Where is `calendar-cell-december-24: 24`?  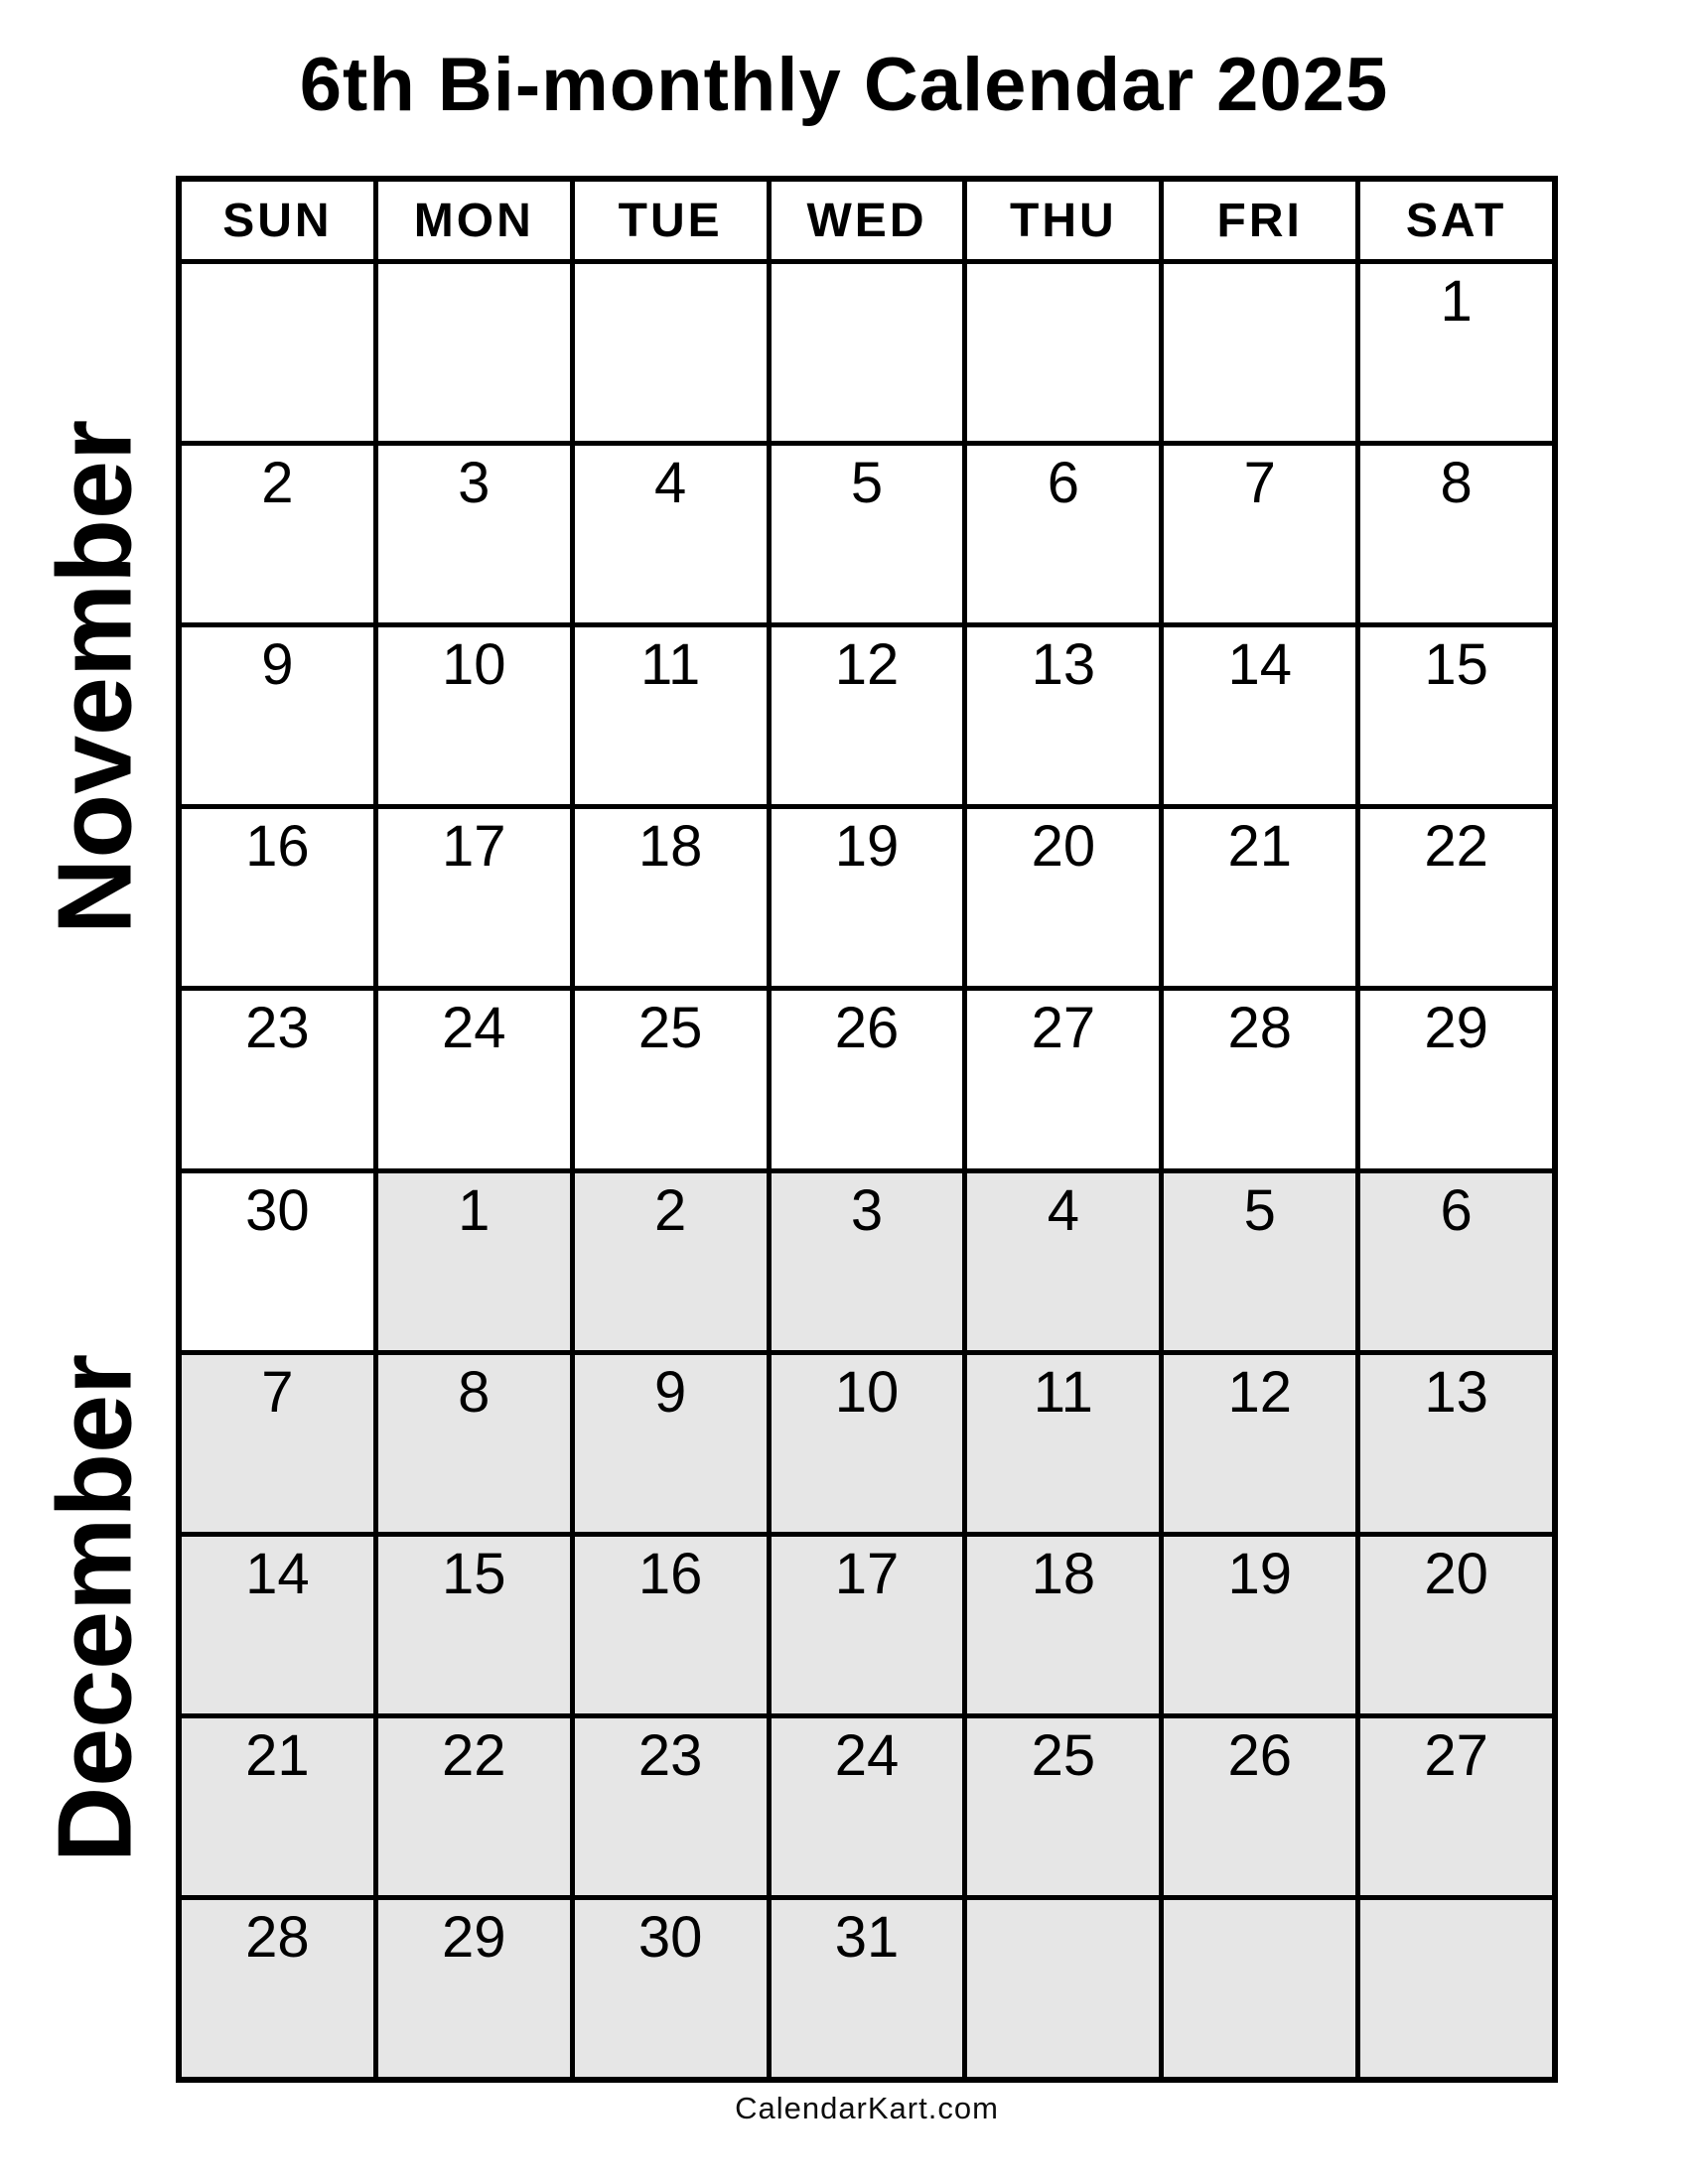
calendar-cell-december-24: 24 is located at coordinates (867, 1806).